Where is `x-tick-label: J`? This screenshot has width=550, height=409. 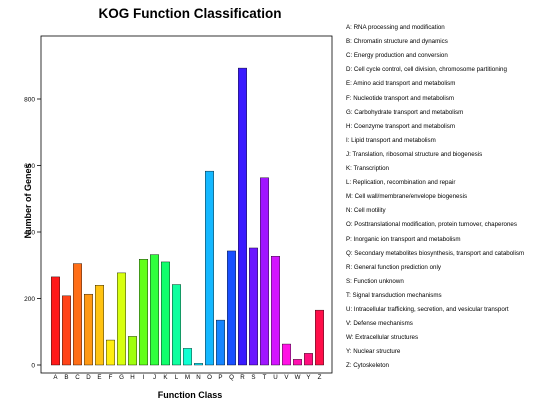 x-tick-label: J is located at coordinates (154, 377).